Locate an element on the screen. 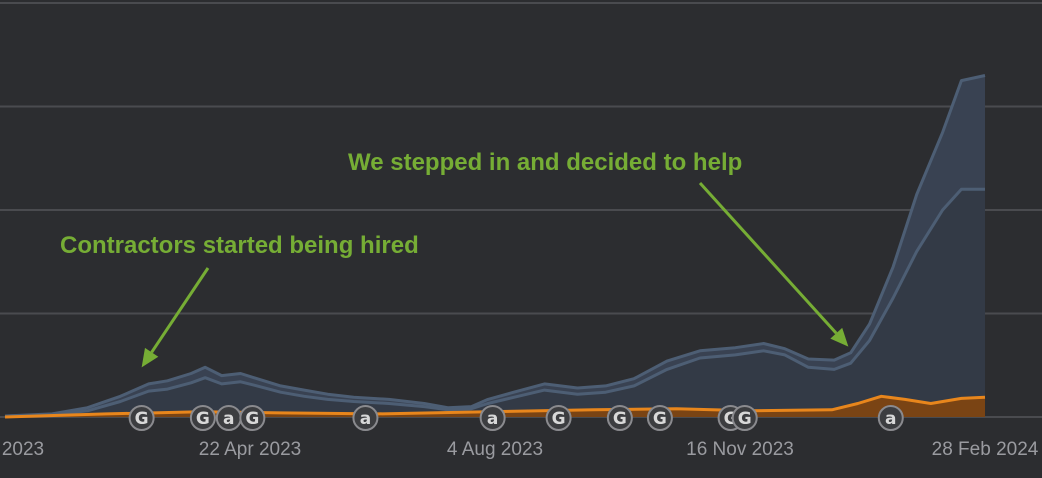 Image resolution: width=1042 pixels, height=478 pixels. x-tick-label: 16 Nov 2023 is located at coordinates (740, 449).